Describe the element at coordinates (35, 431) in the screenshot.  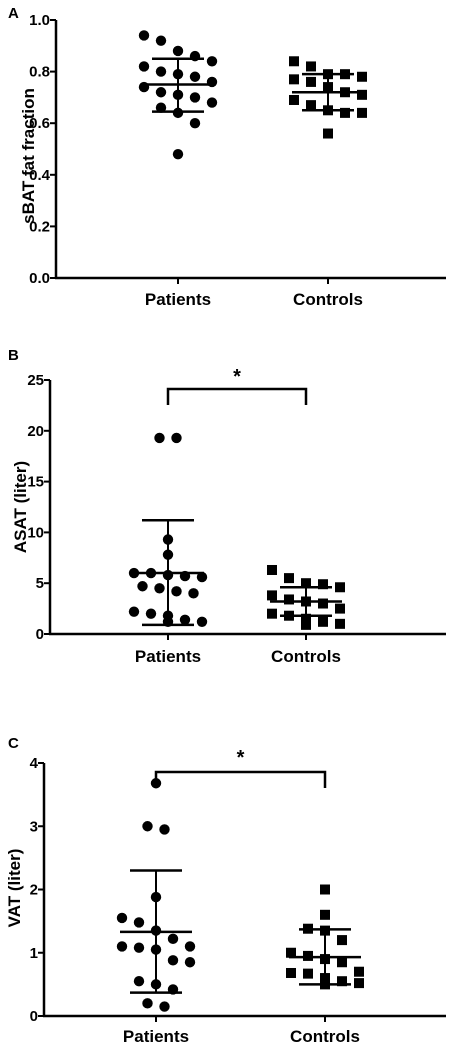
I see `y-tick-label-b: 20` at that location.